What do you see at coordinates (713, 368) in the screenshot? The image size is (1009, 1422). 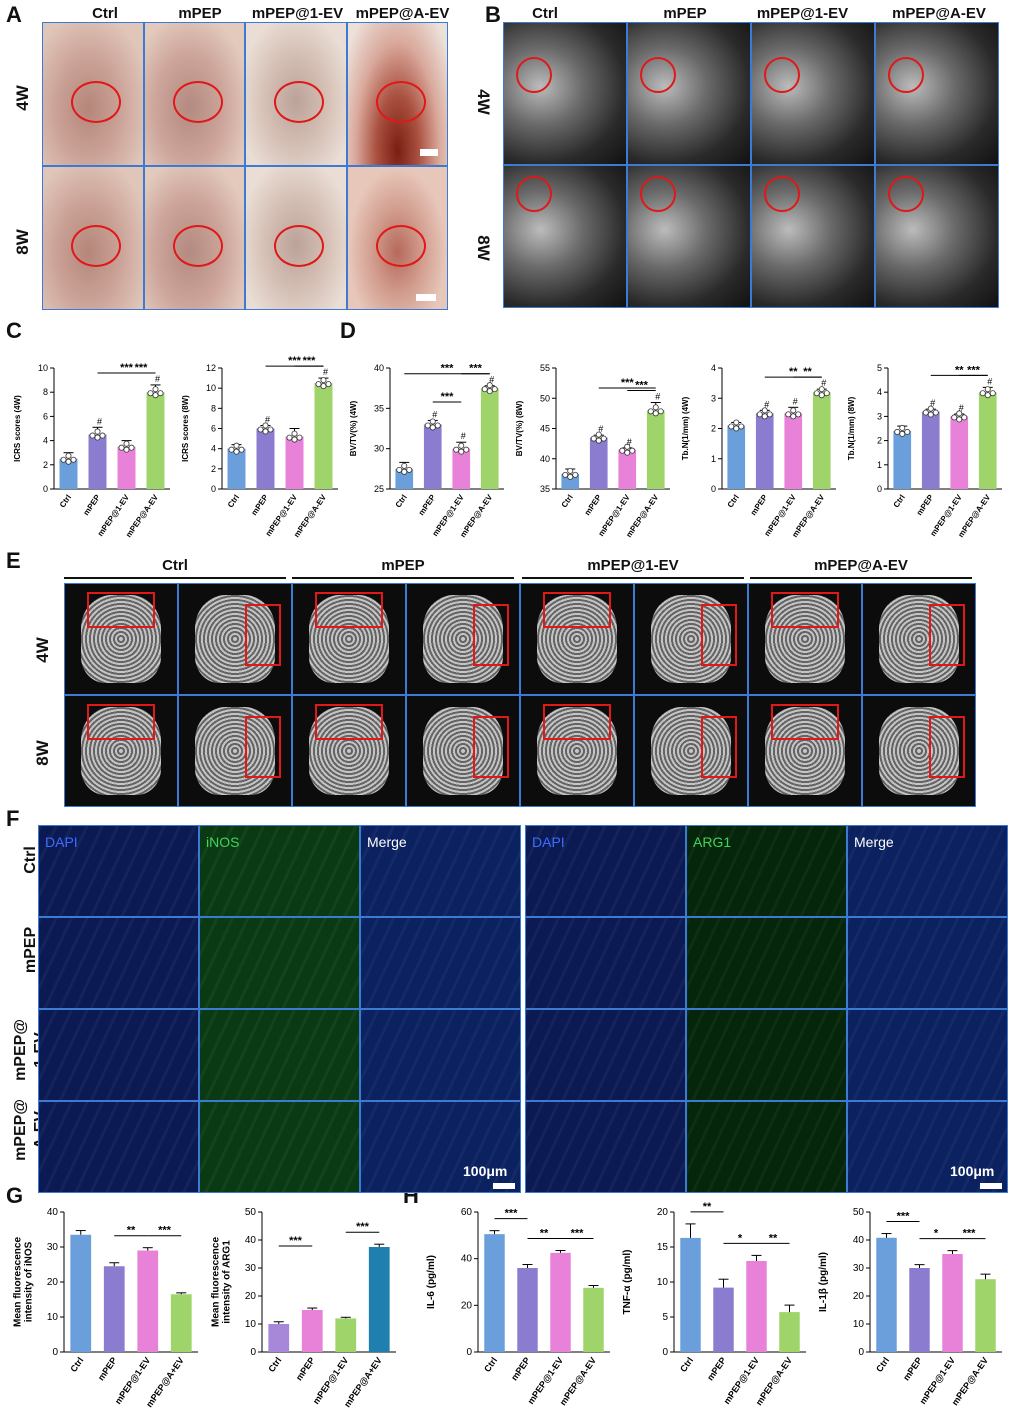 I see `y-tick-label: 4` at bounding box center [713, 368].